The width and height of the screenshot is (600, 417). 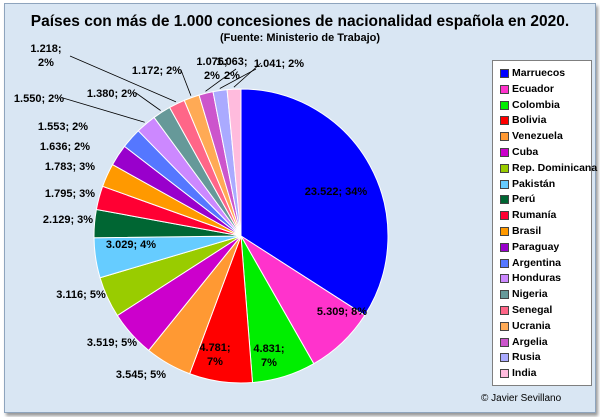 What do you see at coordinates (530, 341) in the screenshot?
I see `legend-label: Argelia` at bounding box center [530, 341].